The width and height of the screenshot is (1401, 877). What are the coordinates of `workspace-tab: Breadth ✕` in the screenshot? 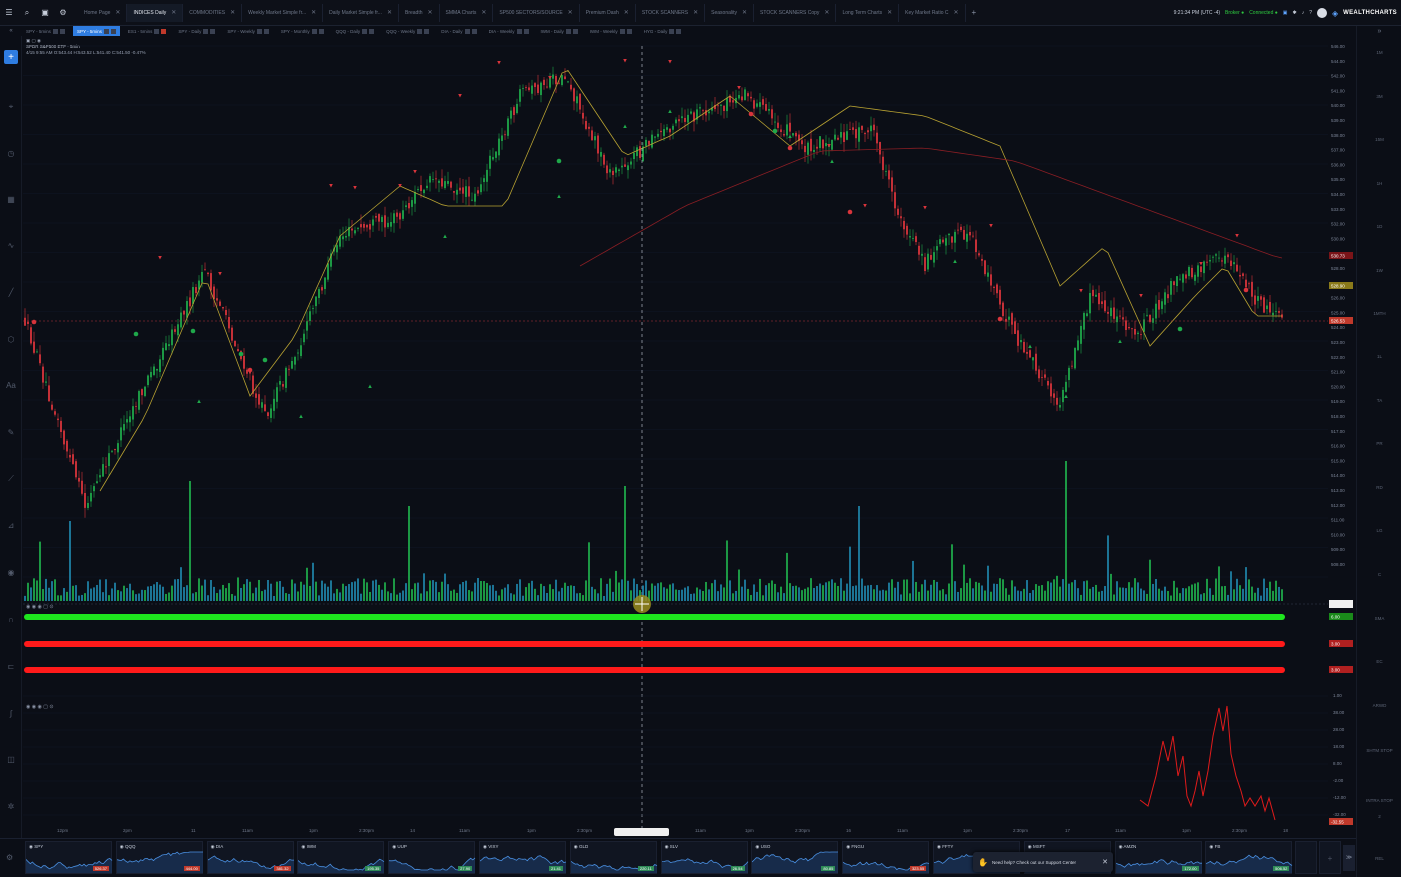 It's located at (419, 12).